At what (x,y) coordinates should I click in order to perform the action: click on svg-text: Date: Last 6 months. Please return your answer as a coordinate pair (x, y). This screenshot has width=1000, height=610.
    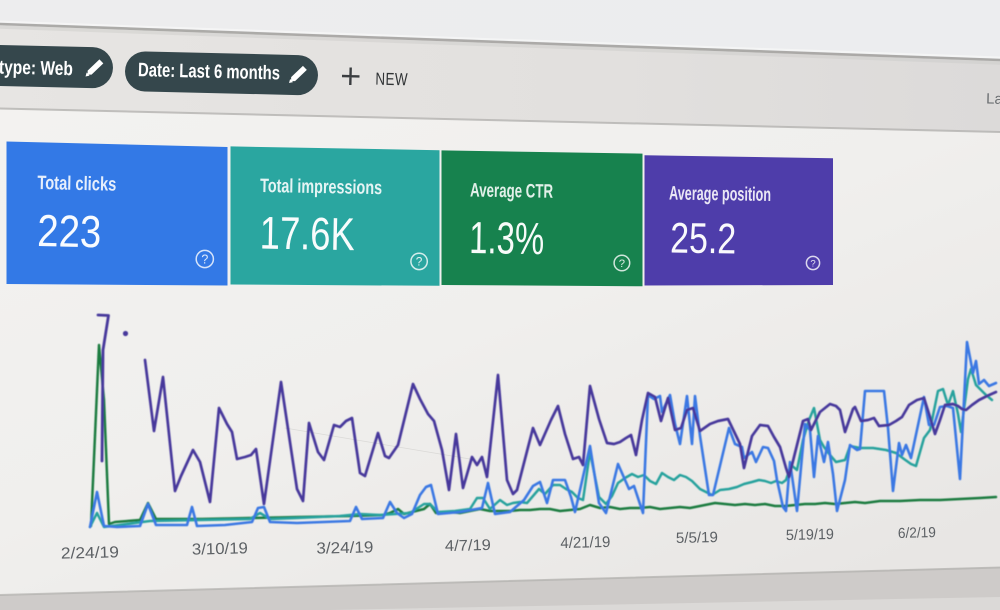
    Looking at the image, I should click on (209, 71).